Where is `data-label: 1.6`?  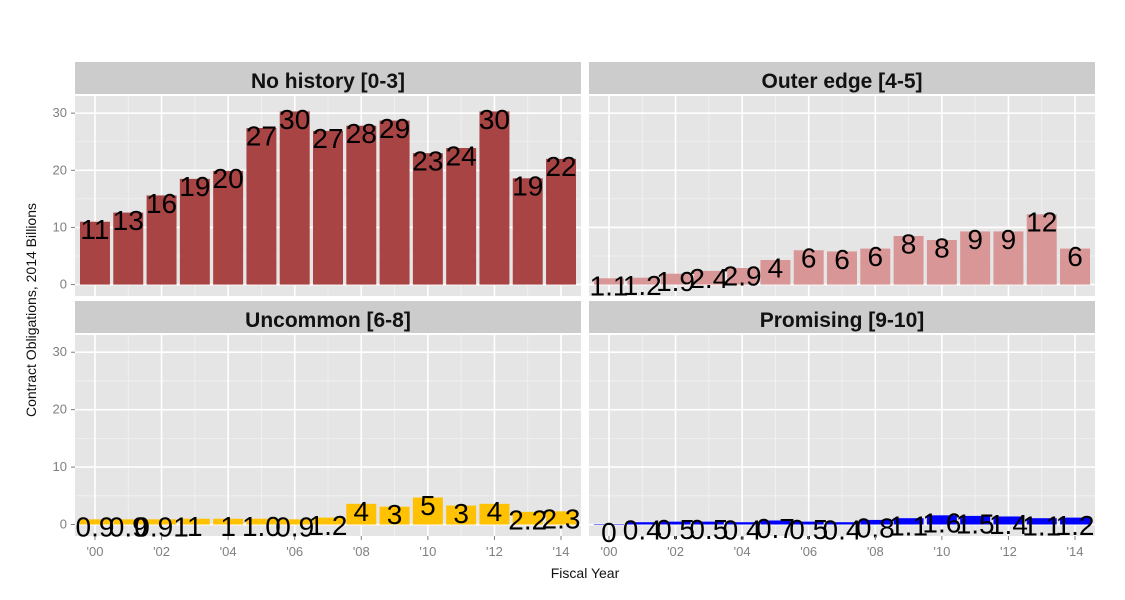
data-label: 1.6 is located at coordinates (941, 523).